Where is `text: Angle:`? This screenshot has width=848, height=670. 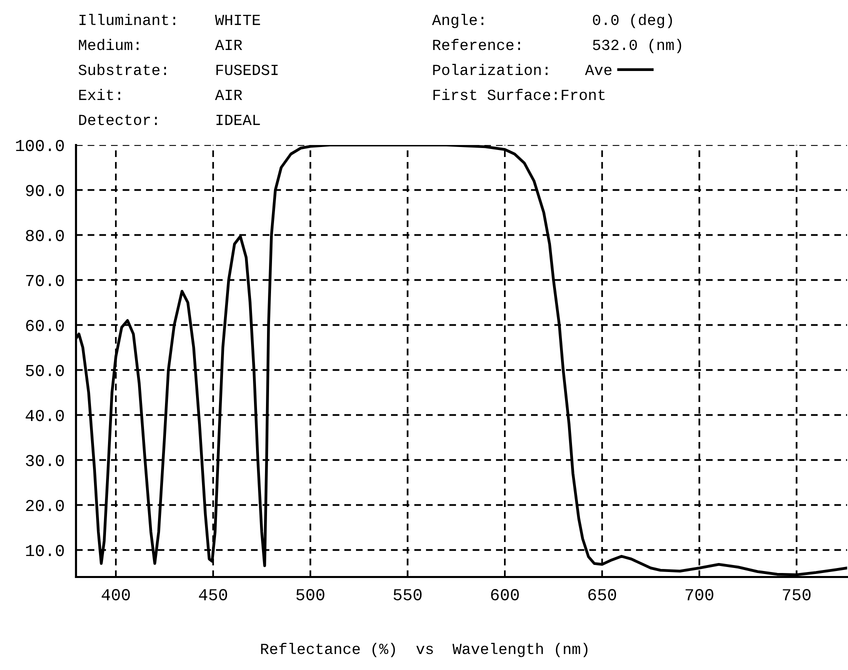 text: Angle: is located at coordinates (458, 21).